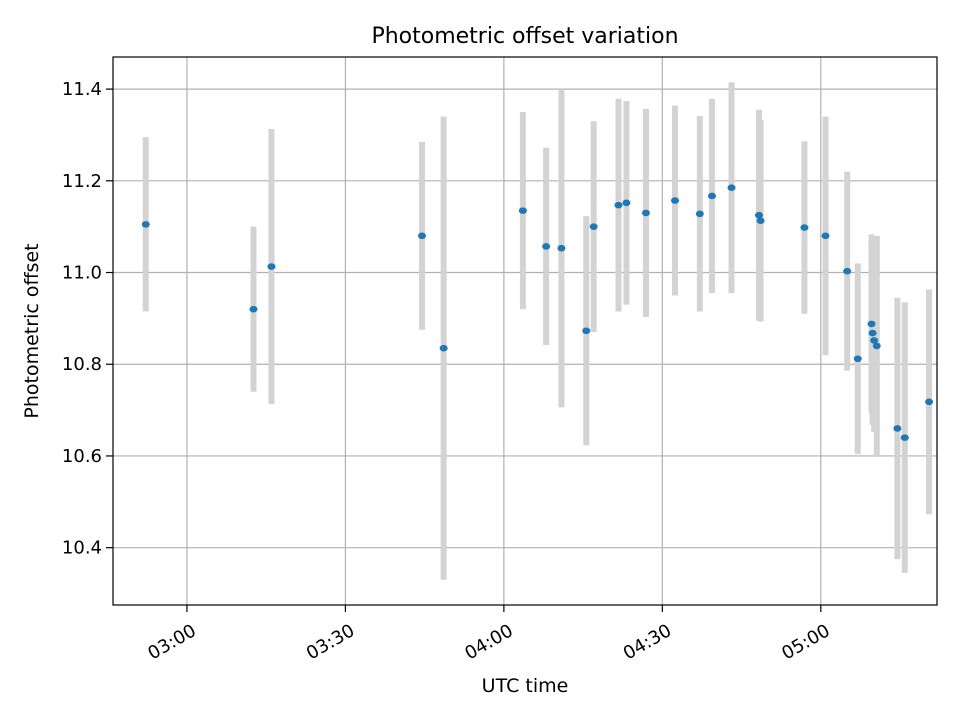 Image resolution: width=960 pixels, height=720 pixels. I want to click on chart-title: Photometric offset variation, so click(524, 36).